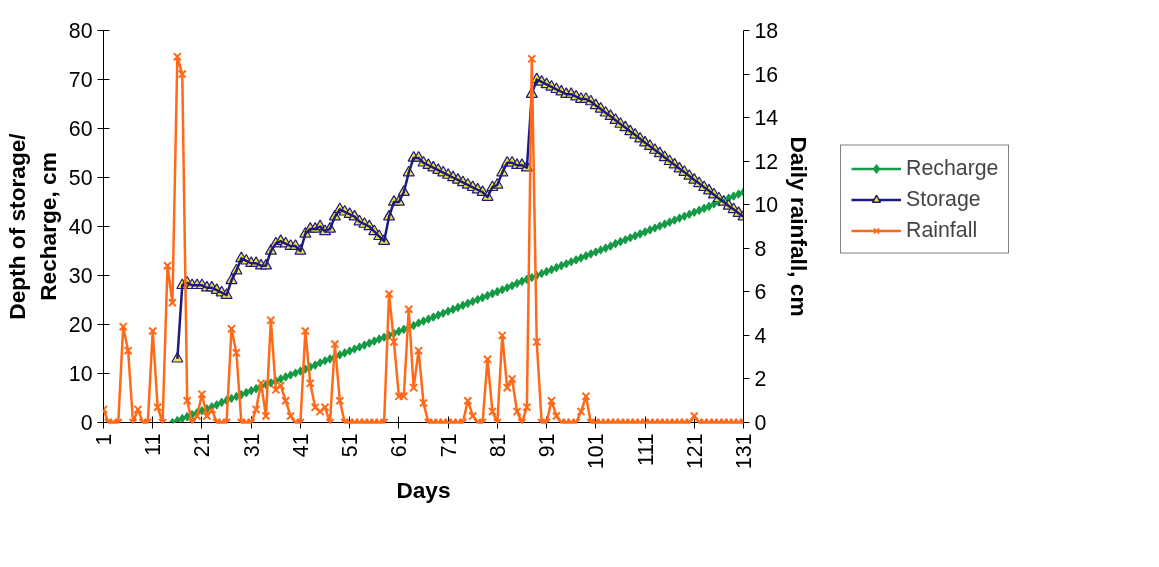 This screenshot has height=567, width=1159. I want to click on y2-tick-label: 12, so click(766, 161).